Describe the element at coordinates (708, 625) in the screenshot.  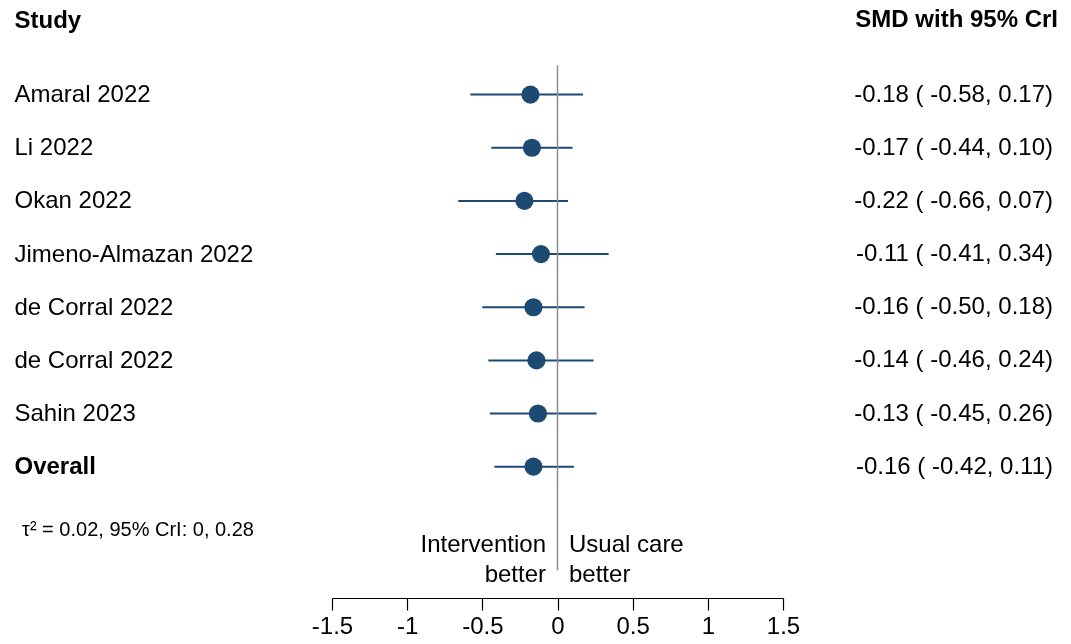
I see `x-tick-label: 1` at that location.